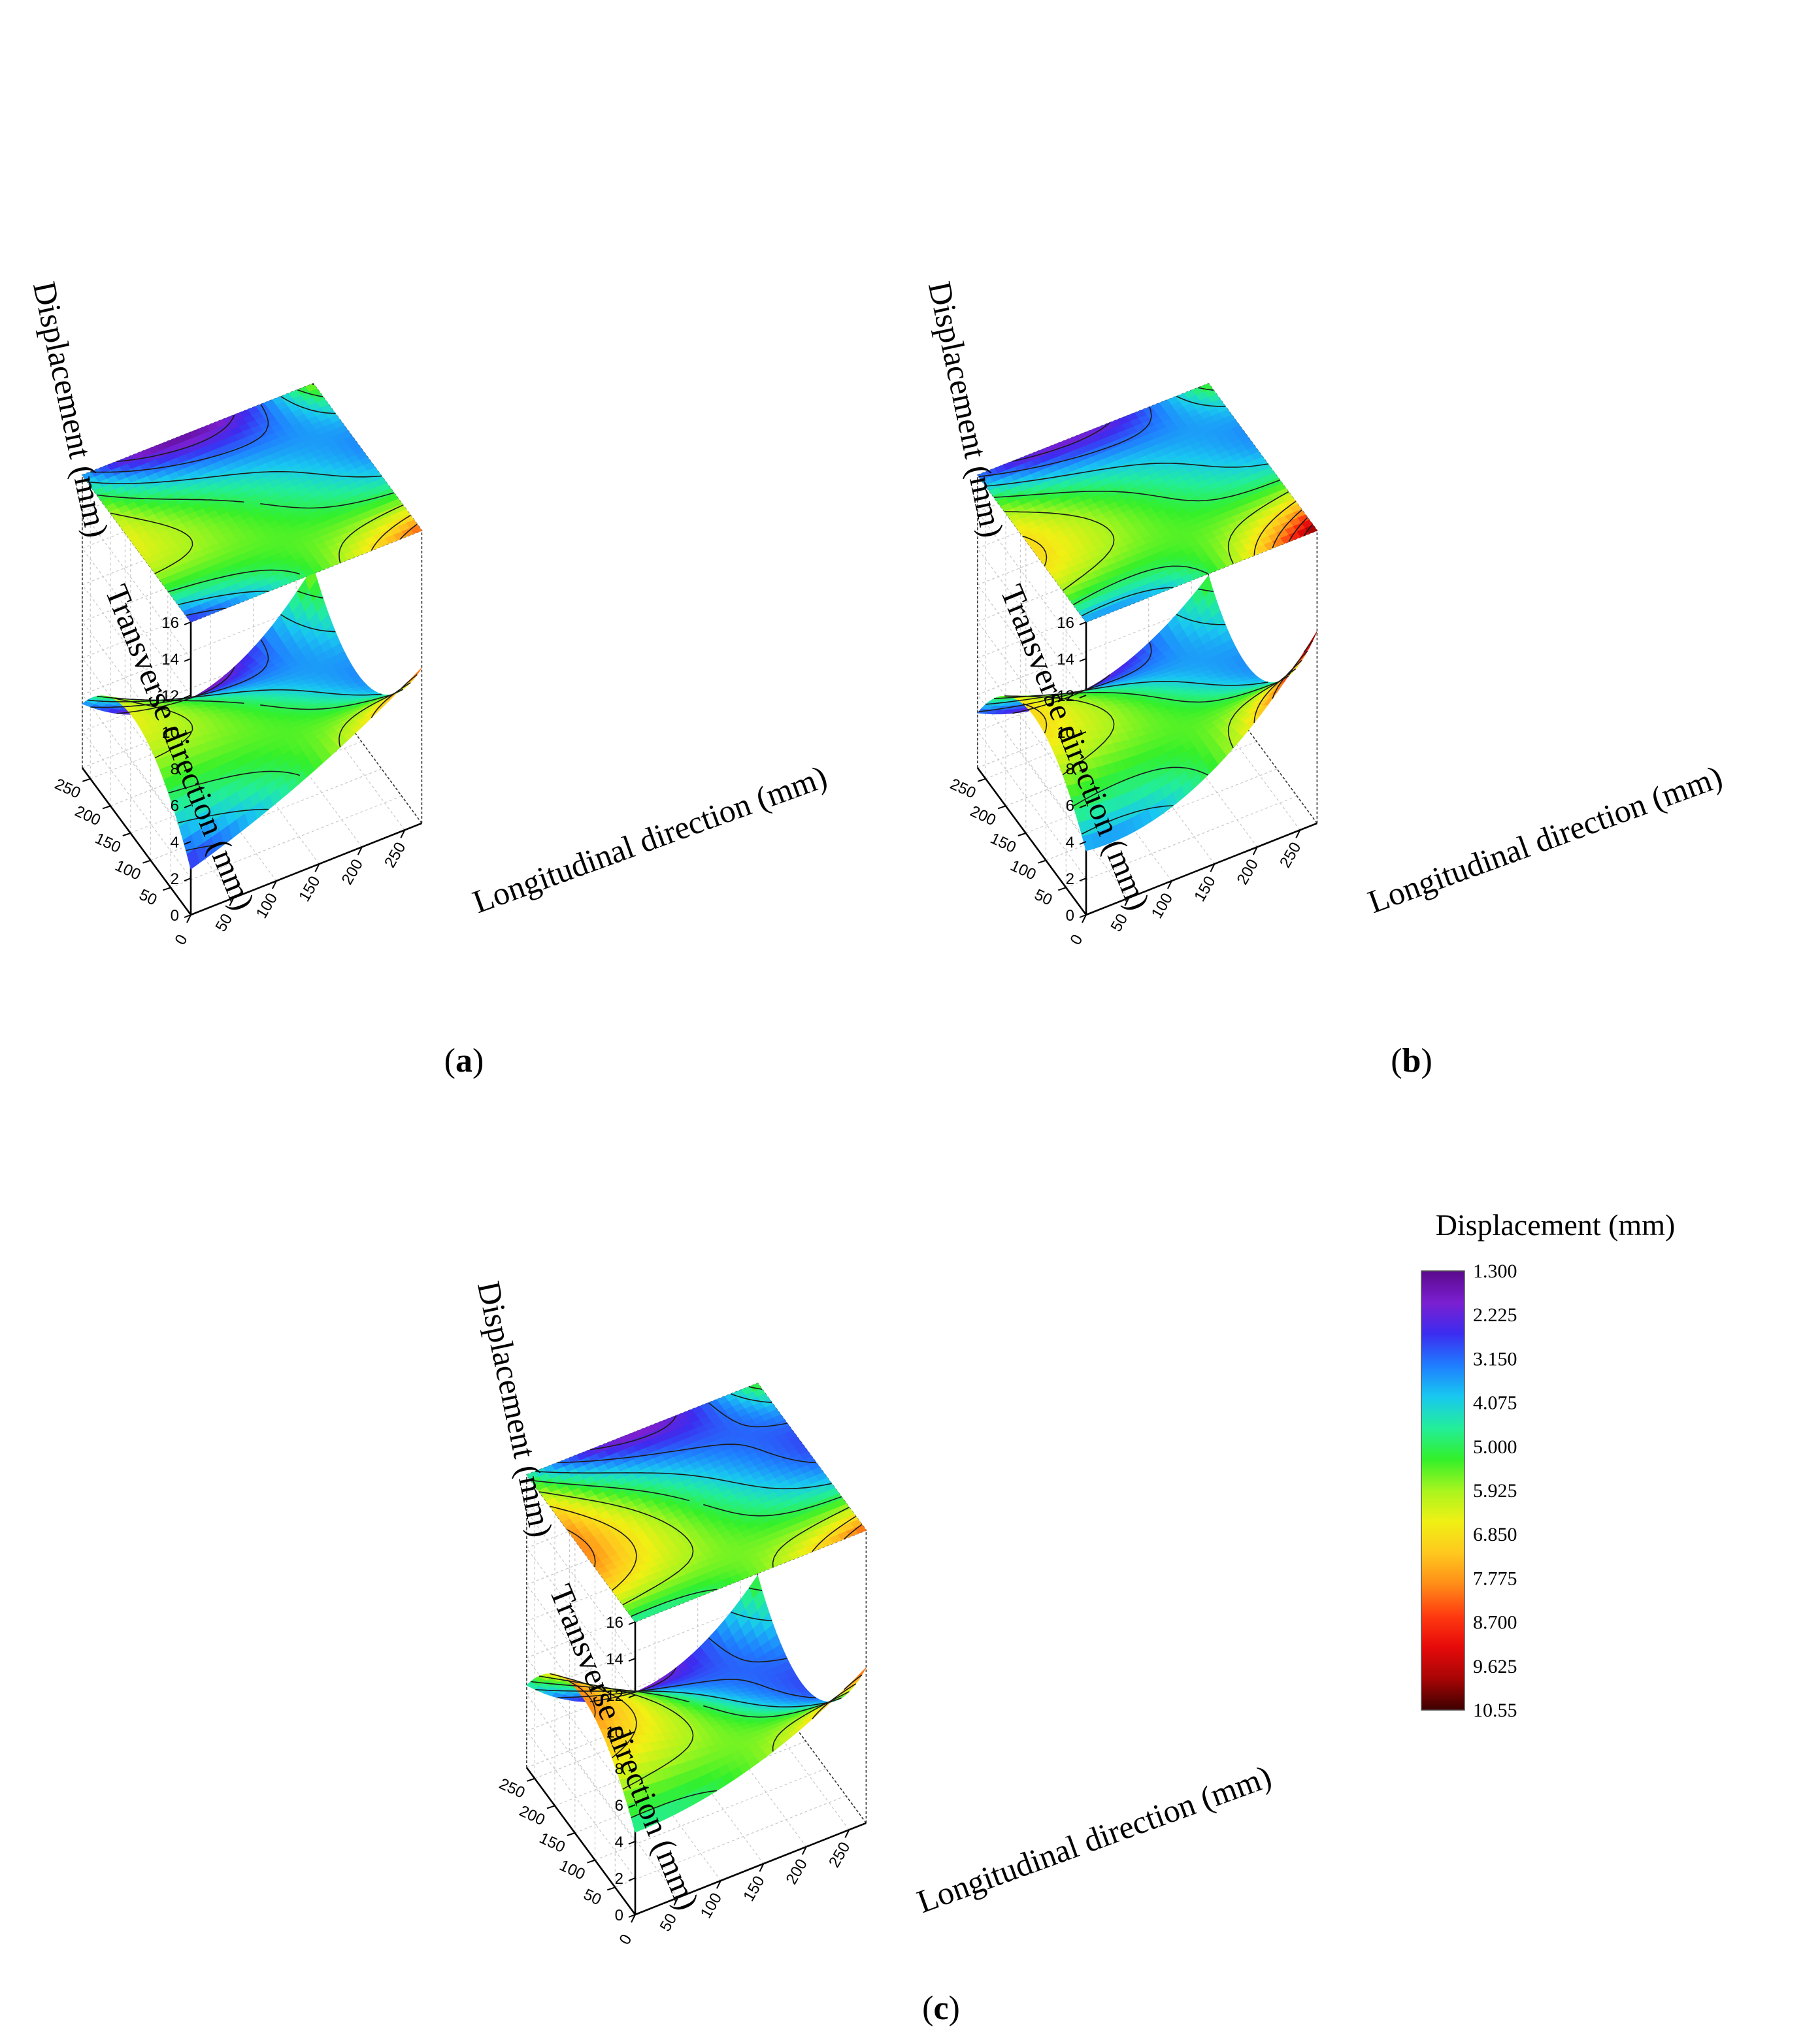 This screenshot has width=1820, height=2042. I want to click on panel-a-surfaces, so click(252, 627).